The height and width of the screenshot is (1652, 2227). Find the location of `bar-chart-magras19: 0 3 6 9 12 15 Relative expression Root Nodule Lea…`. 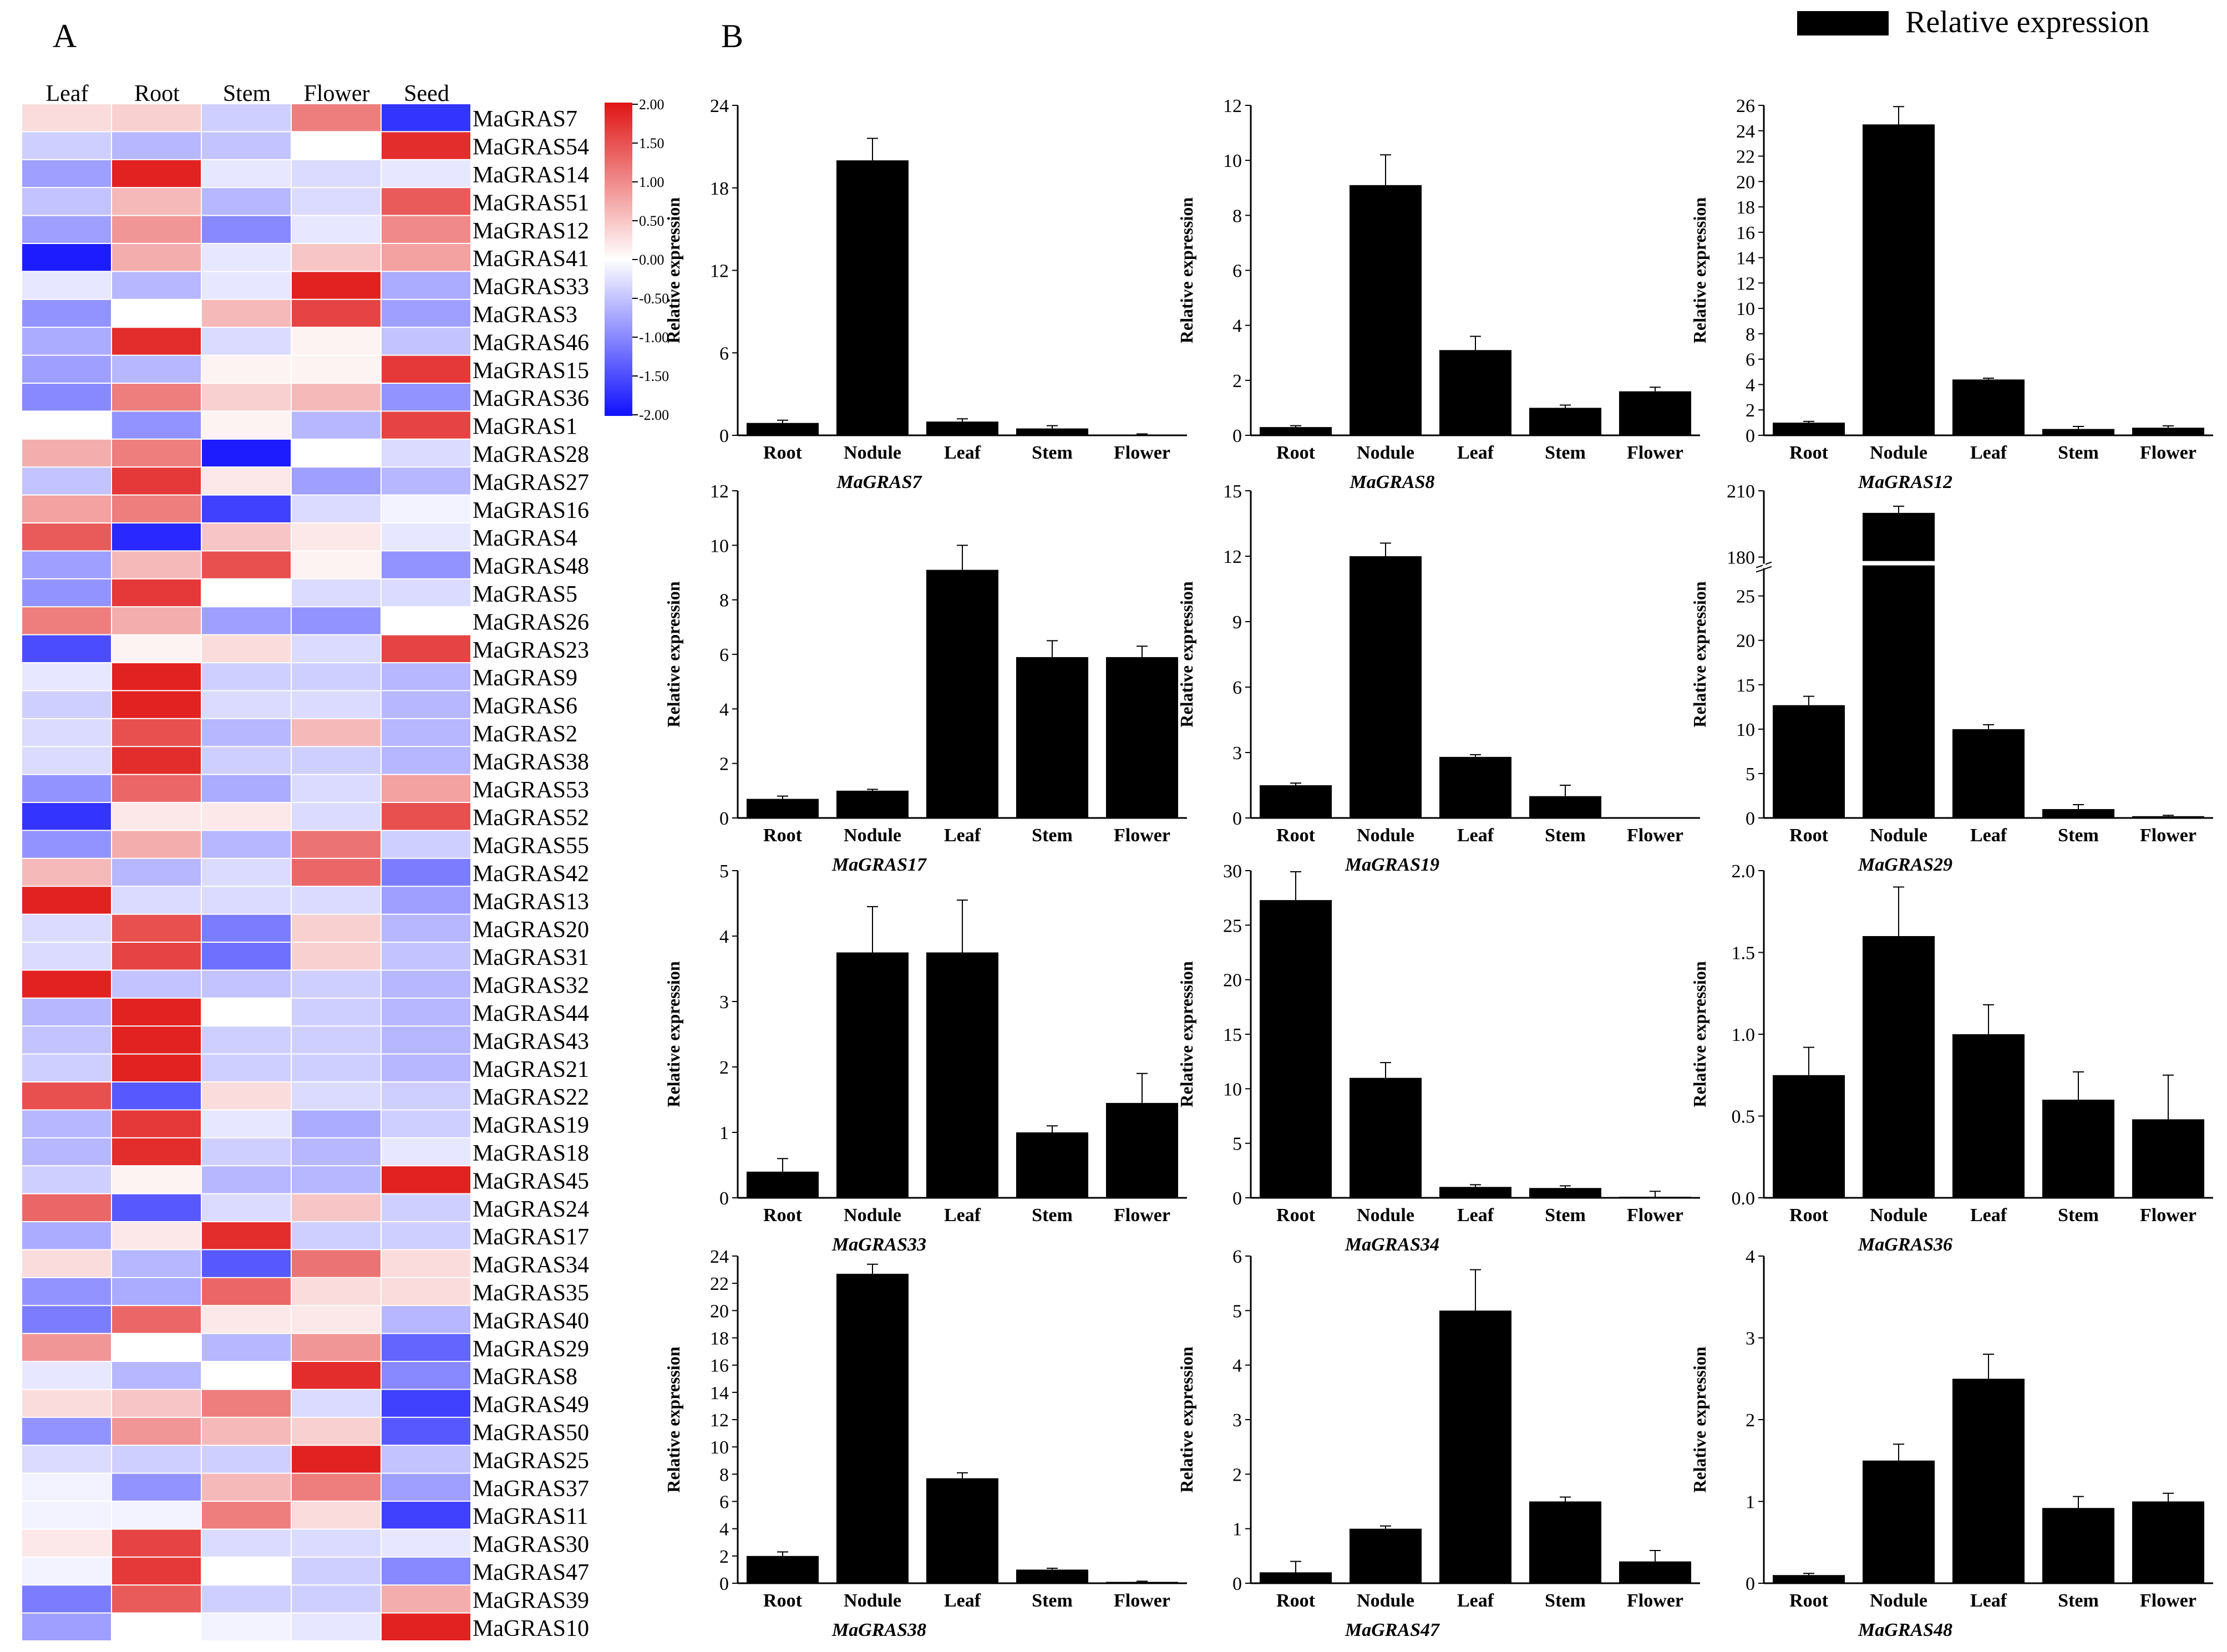

bar-chart-magras19: 0 3 6 9 12 15 Relative expression Root Nodule Lea… is located at coordinates (1438, 678).